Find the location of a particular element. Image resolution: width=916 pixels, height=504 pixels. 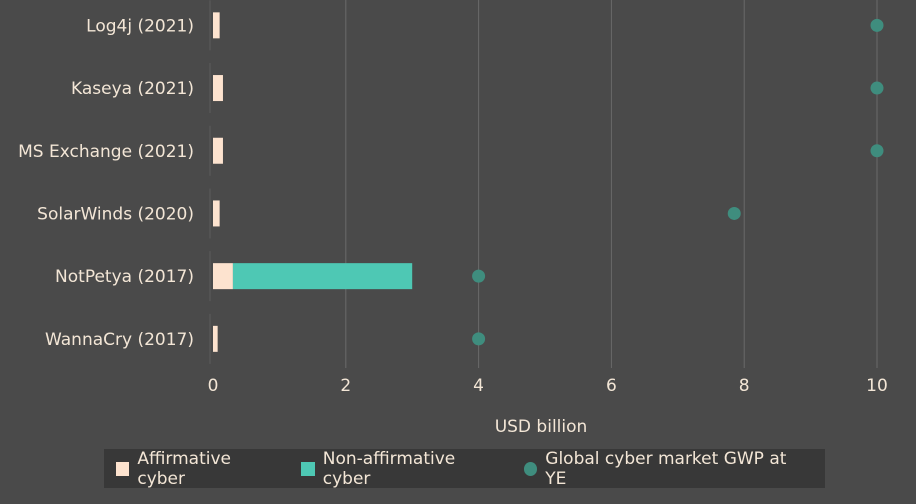

bar-affirmative-cyber-solarwinds-2020 is located at coordinates (216, 213).